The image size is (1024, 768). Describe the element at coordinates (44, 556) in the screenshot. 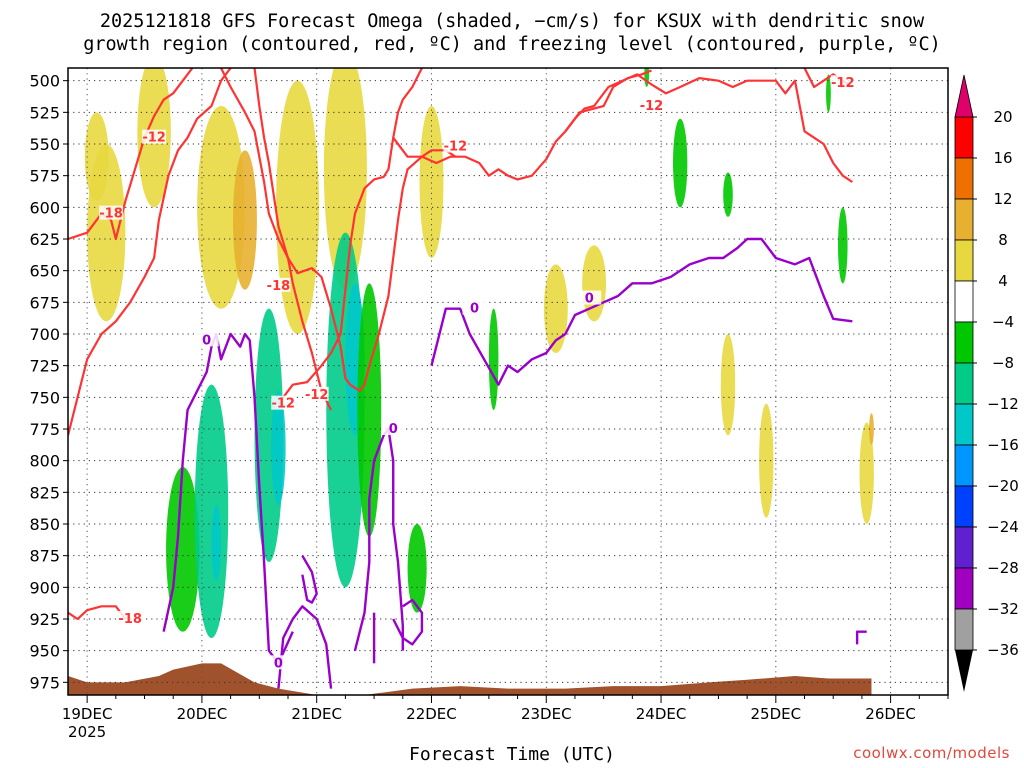

I see `y-tick-label-875: 875` at that location.